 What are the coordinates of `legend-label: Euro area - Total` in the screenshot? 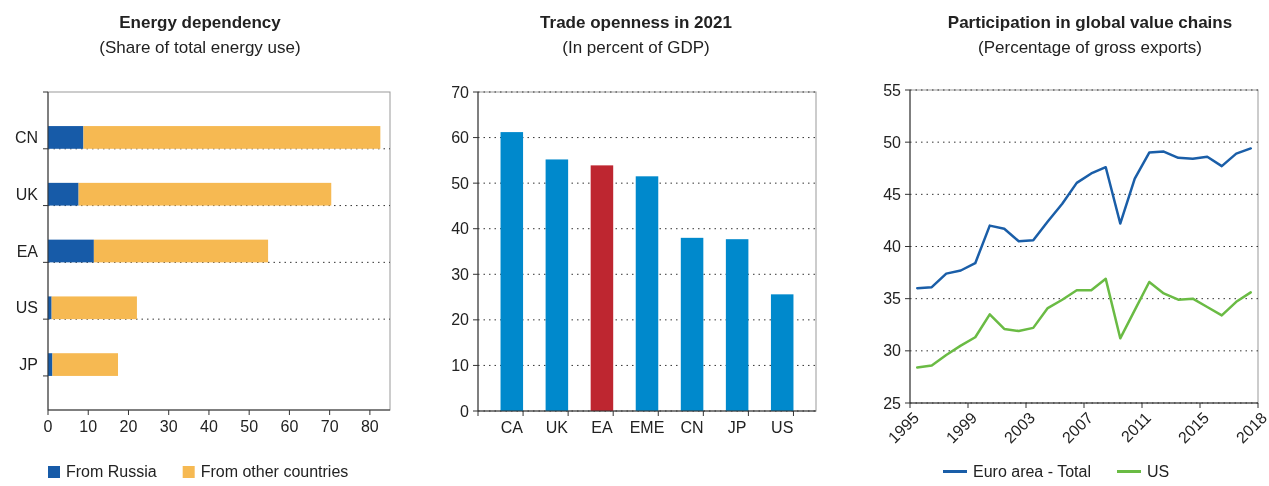 It's located at (1032, 471).